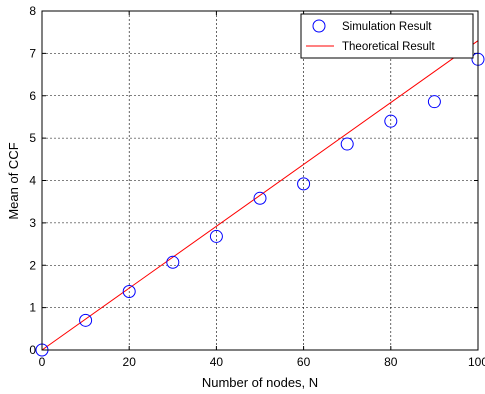  What do you see at coordinates (388, 47) in the screenshot?
I see `legend-label-theoretical: Theoretical Result` at bounding box center [388, 47].